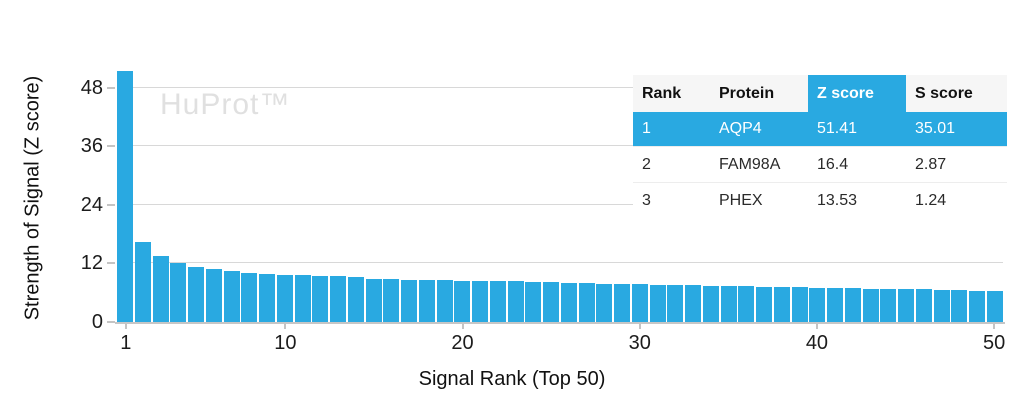 The height and width of the screenshot is (411, 1024). Describe the element at coordinates (91, 204) in the screenshot. I see `y-tick-label-24: 24` at that location.